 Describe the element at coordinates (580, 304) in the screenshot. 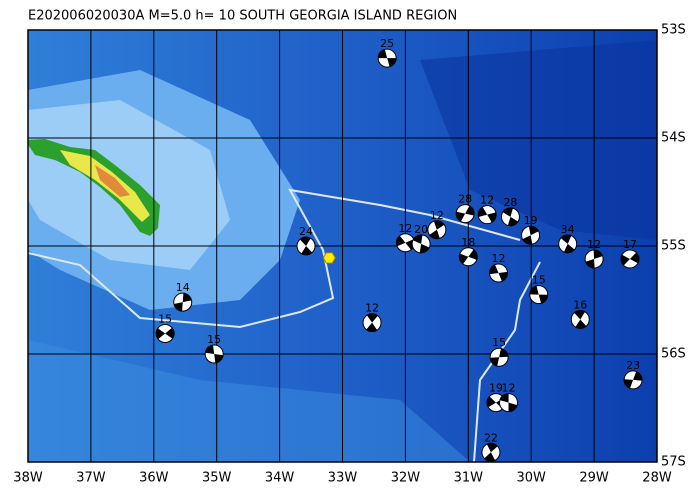

I see `depth-label: 16` at that location.